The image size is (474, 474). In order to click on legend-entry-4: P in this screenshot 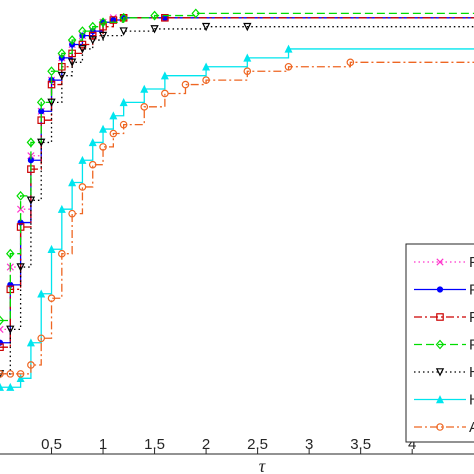, I will do `click(444, 345)`.